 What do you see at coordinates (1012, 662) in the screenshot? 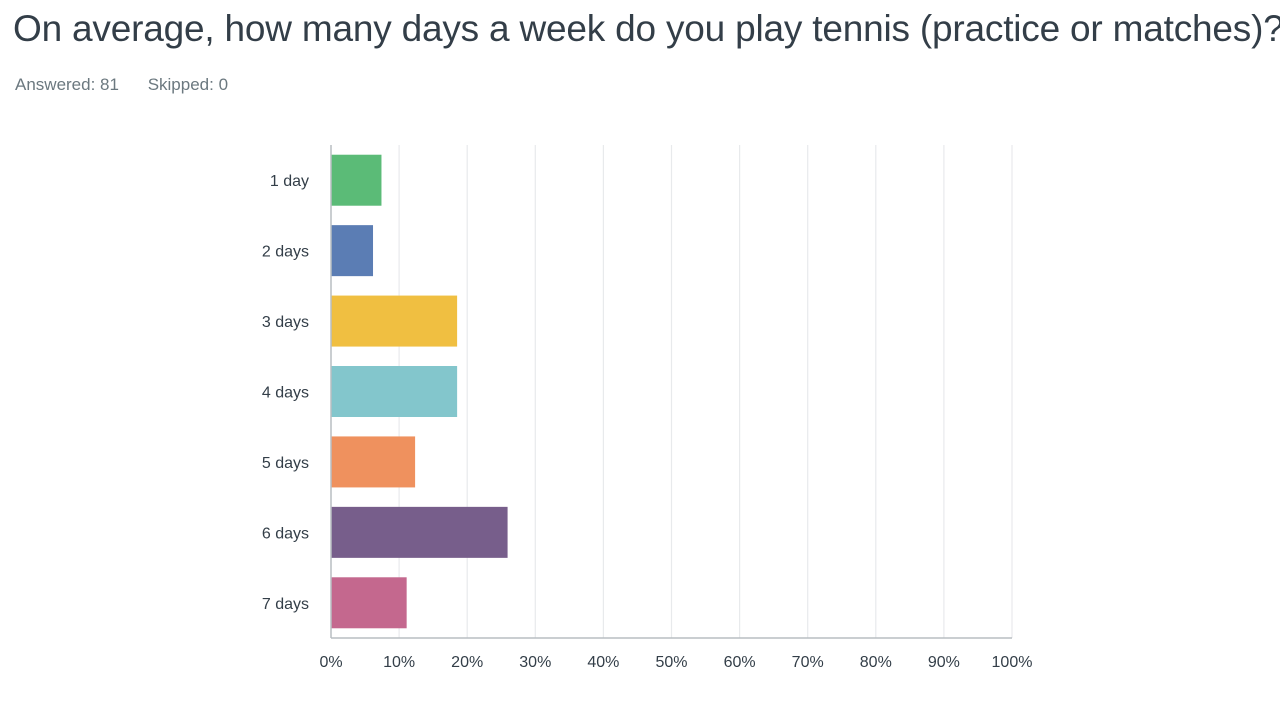
I see `x-tick-label: 100%` at bounding box center [1012, 662].